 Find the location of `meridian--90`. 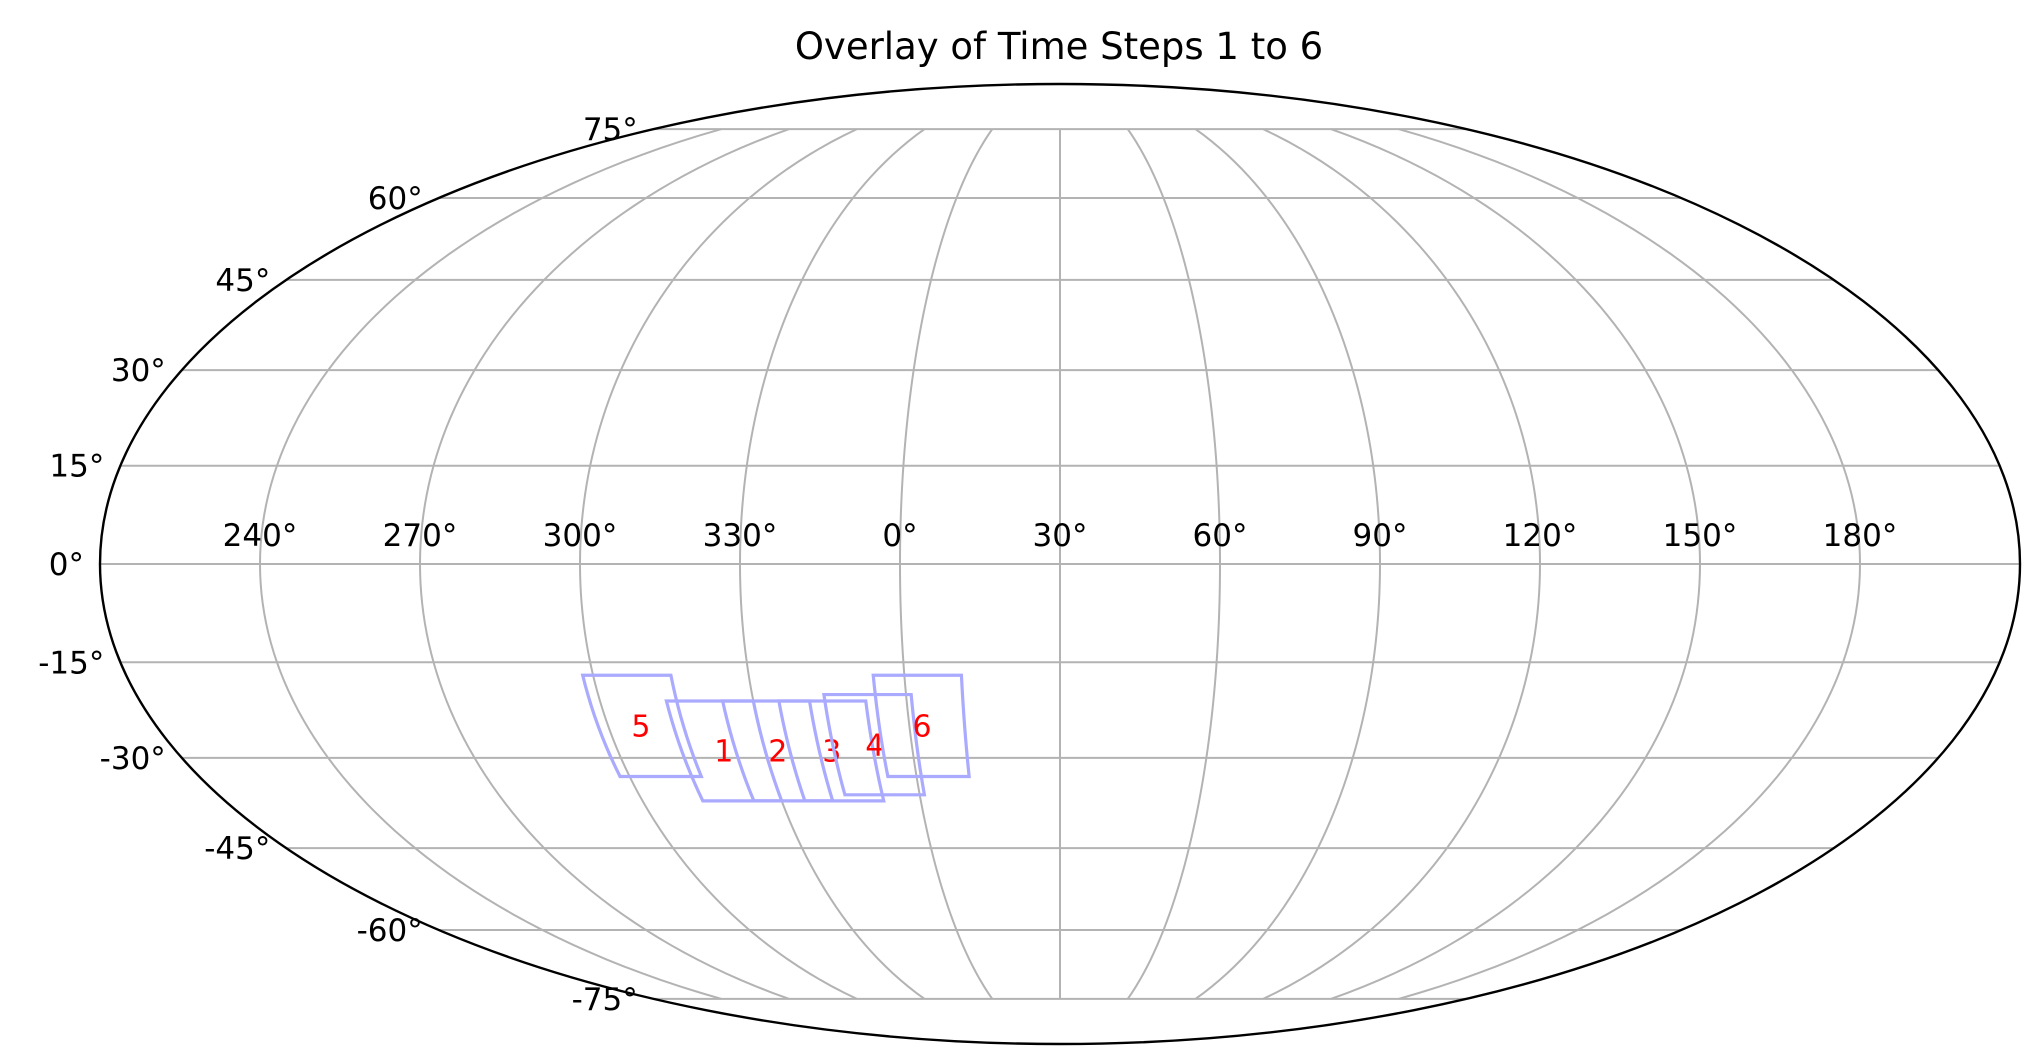

meridian--90 is located at coordinates (718, 564).